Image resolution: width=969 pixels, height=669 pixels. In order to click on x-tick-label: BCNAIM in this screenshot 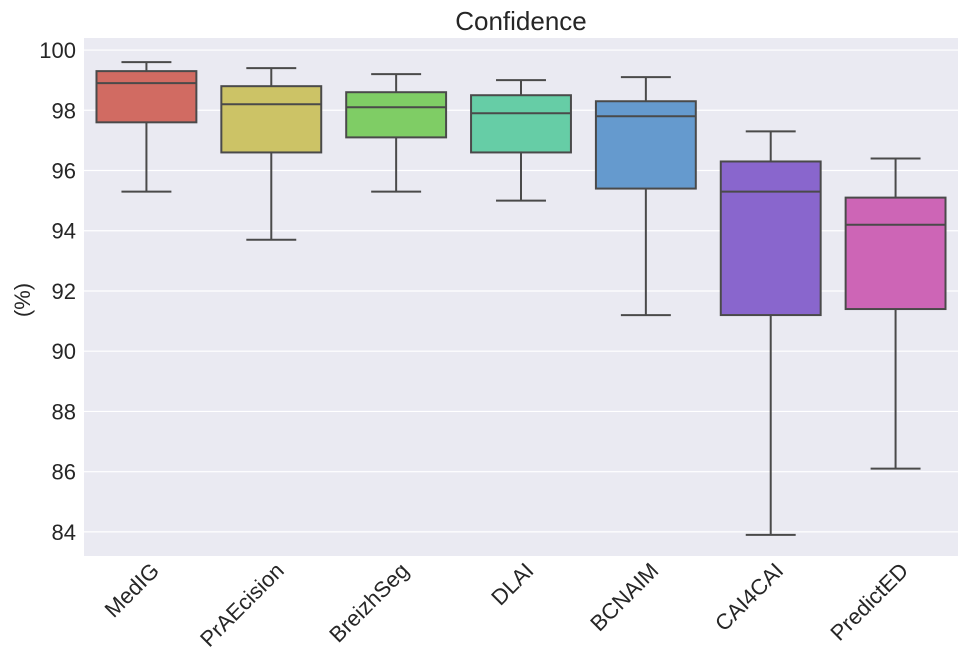, I will do `click(624, 597)`.